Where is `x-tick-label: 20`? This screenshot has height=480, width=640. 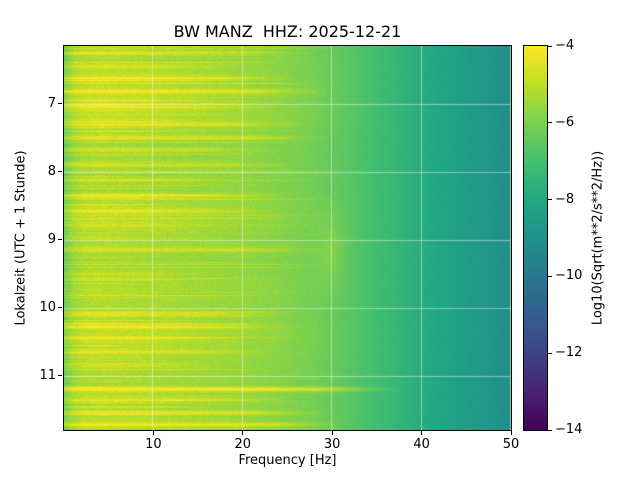
x-tick-label: 20 is located at coordinates (243, 444).